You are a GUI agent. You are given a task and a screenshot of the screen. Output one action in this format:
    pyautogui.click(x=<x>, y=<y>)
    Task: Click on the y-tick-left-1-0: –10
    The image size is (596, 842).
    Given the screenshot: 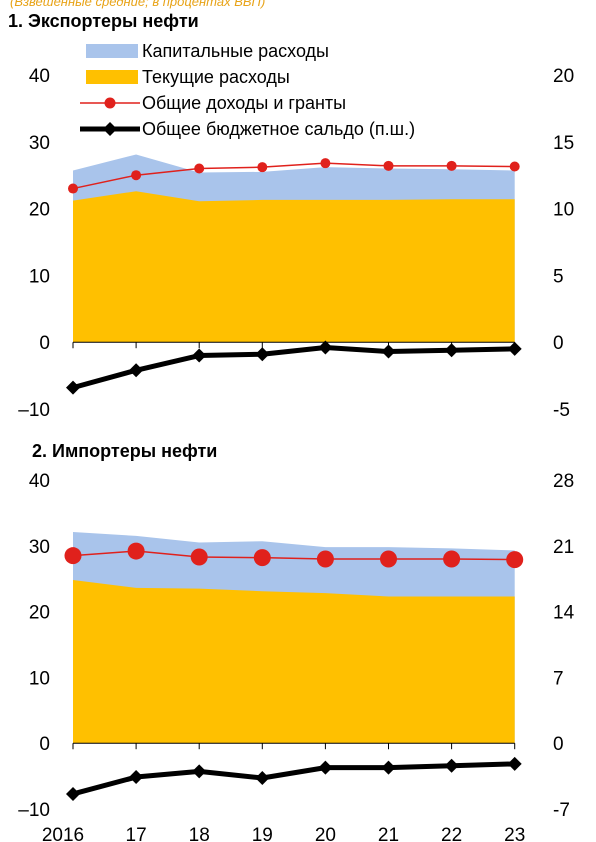 What is the action you would take?
    pyautogui.click(x=34, y=410)
    